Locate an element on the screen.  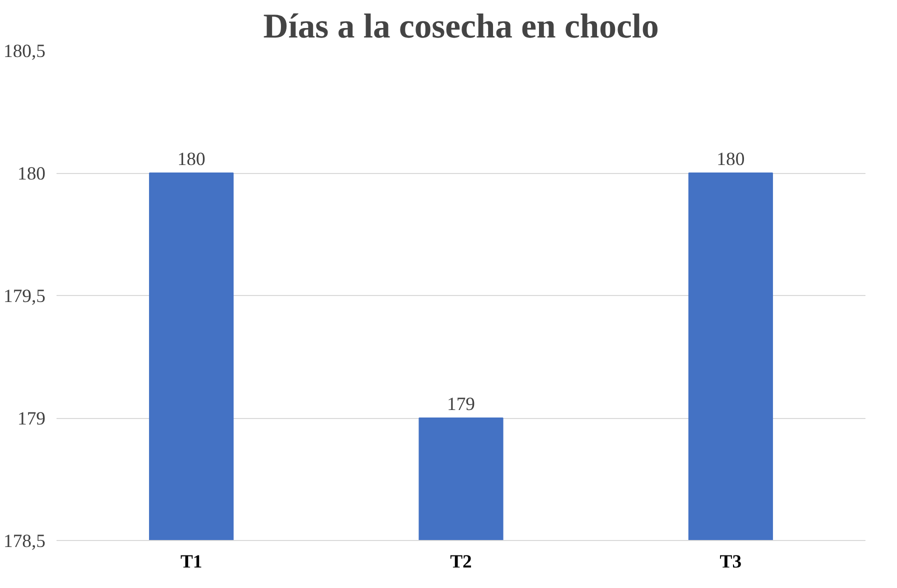
y-tick-label: 179,5 is located at coordinates (25, 296).